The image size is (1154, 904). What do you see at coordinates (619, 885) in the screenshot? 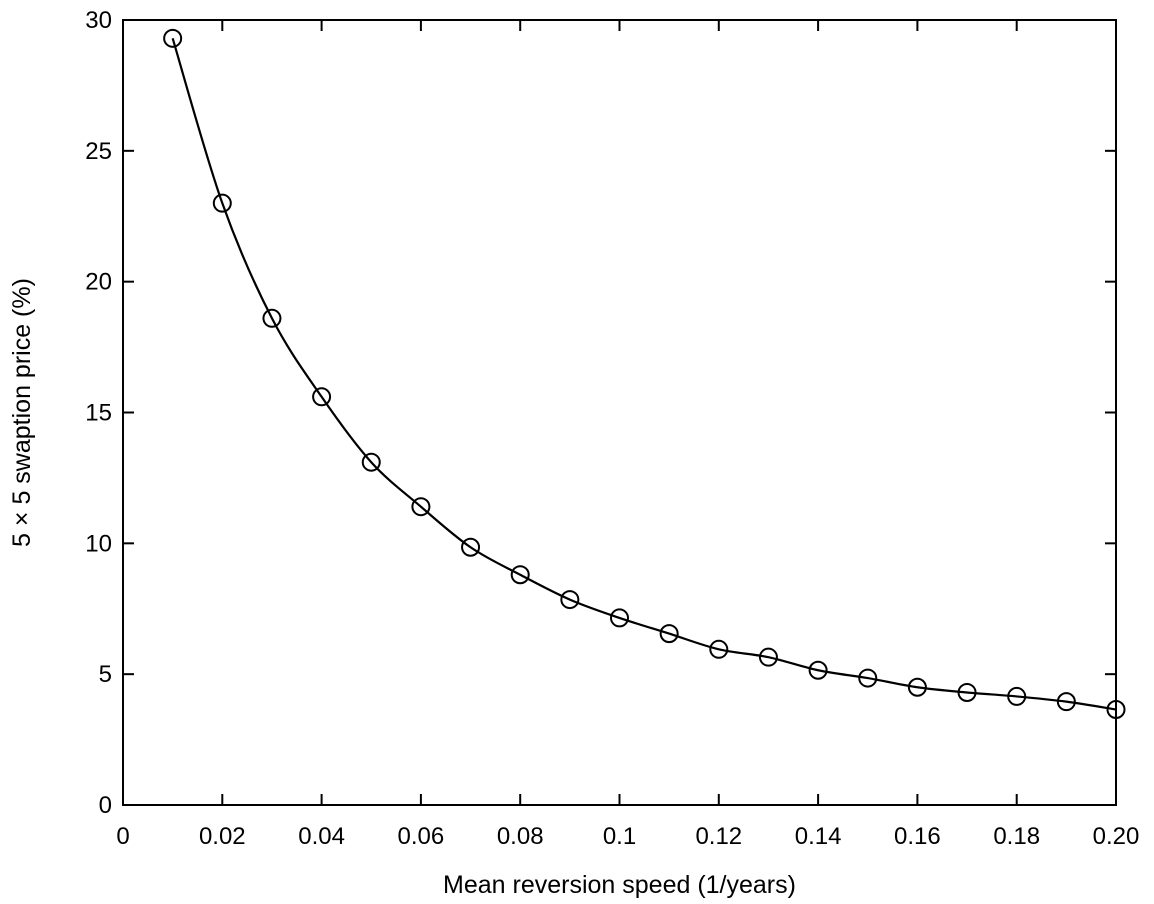
I see `x-axis-title: Mean reversion speed (1/years)` at bounding box center [619, 885].